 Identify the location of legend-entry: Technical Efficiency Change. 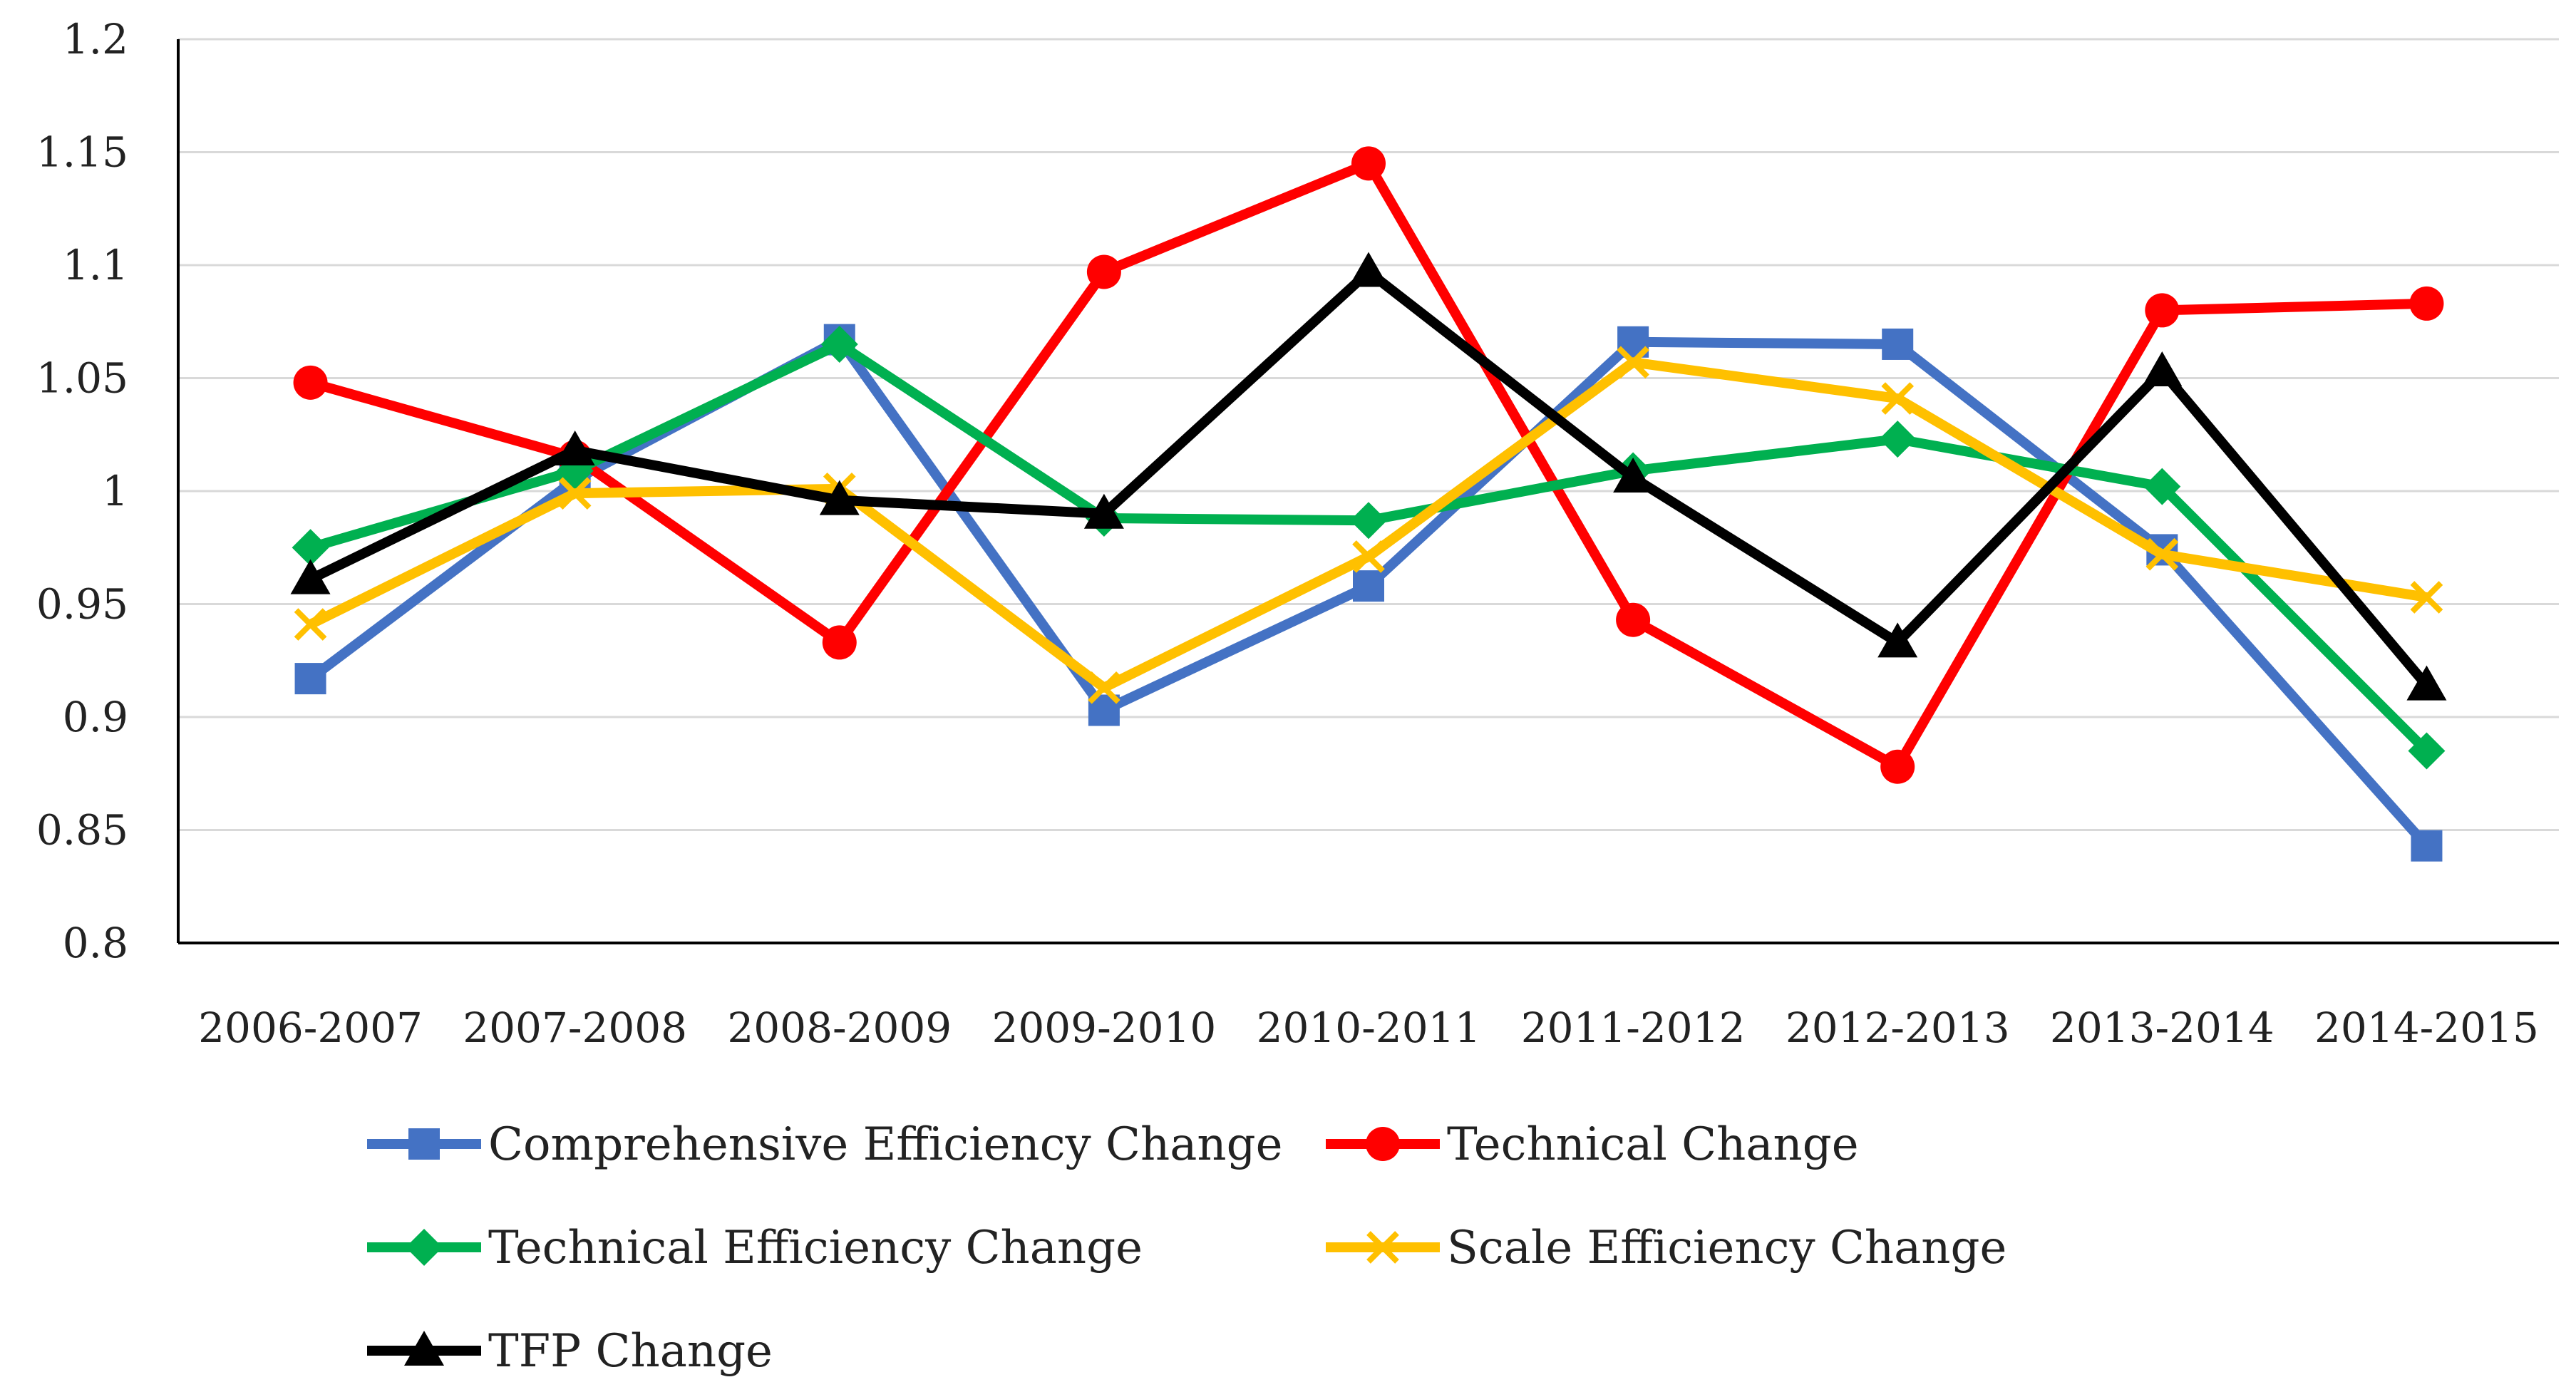
(755, 1248).